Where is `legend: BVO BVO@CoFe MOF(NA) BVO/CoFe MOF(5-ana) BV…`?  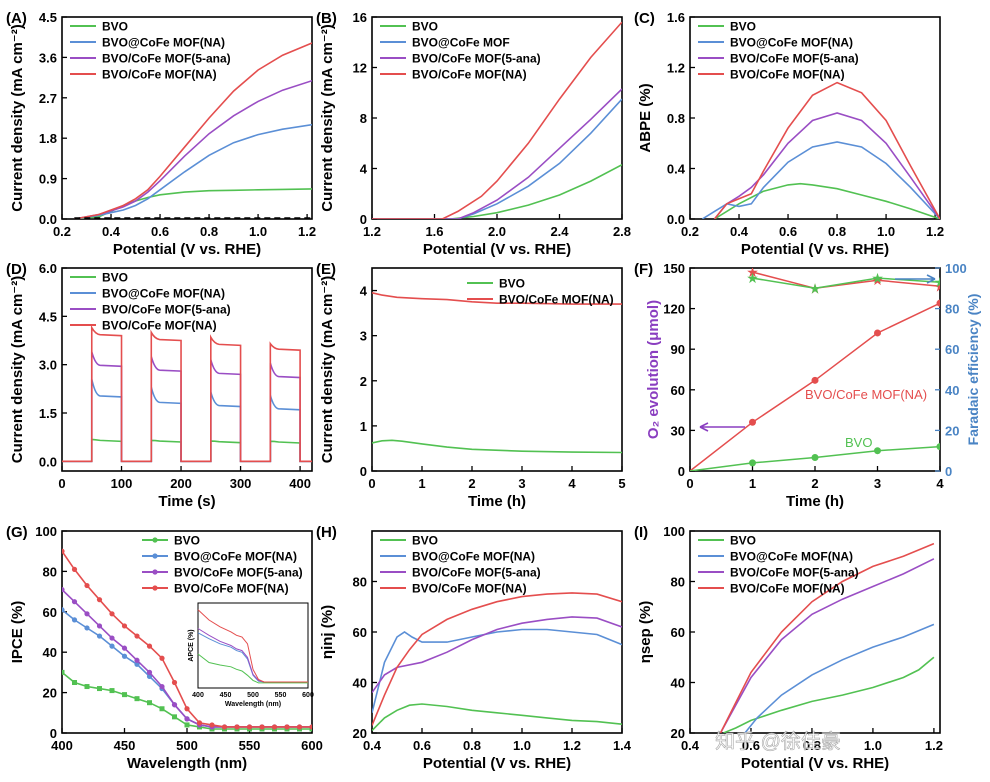
legend: BVO BVO@CoFe MOF(NA) BVO/CoFe MOF(5-ana) BV… is located at coordinates (222, 565).